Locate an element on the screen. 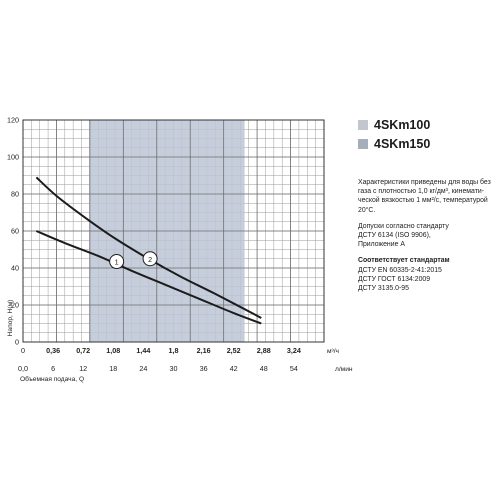 This screenshot has width=500, height=500. x-unit-top: м³/ч is located at coordinates (333, 351).